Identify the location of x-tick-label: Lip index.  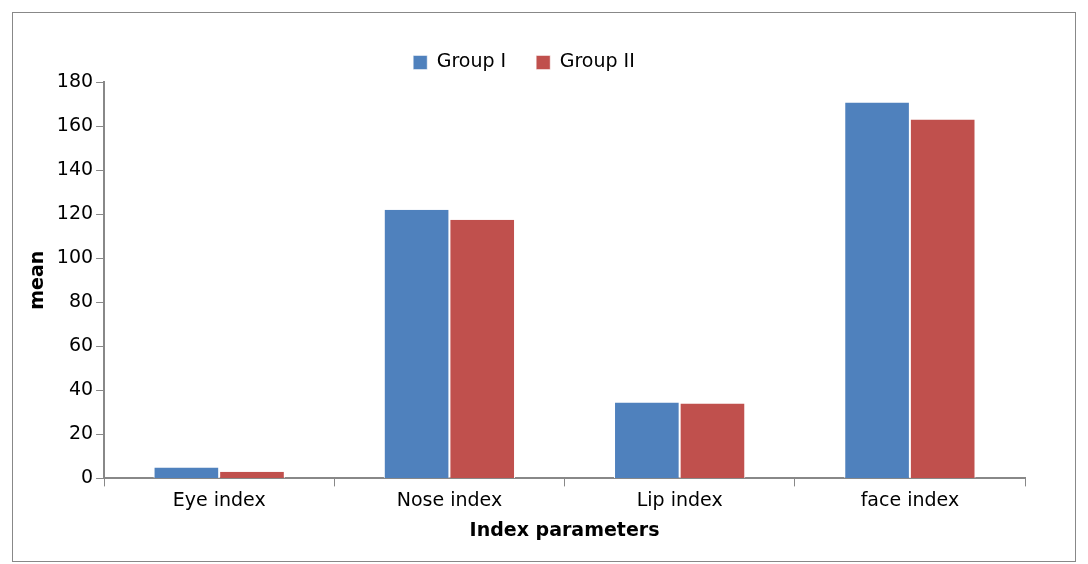
(679, 498).